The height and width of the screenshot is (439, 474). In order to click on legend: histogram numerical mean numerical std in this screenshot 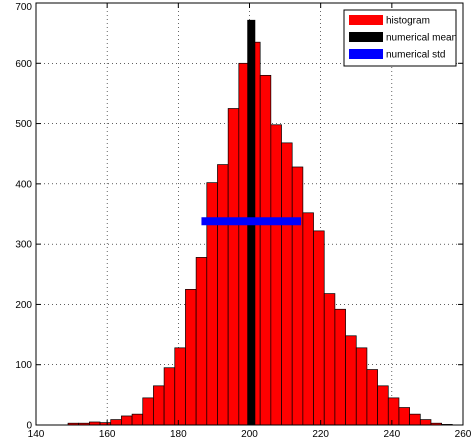, I will do `click(400, 38)`.